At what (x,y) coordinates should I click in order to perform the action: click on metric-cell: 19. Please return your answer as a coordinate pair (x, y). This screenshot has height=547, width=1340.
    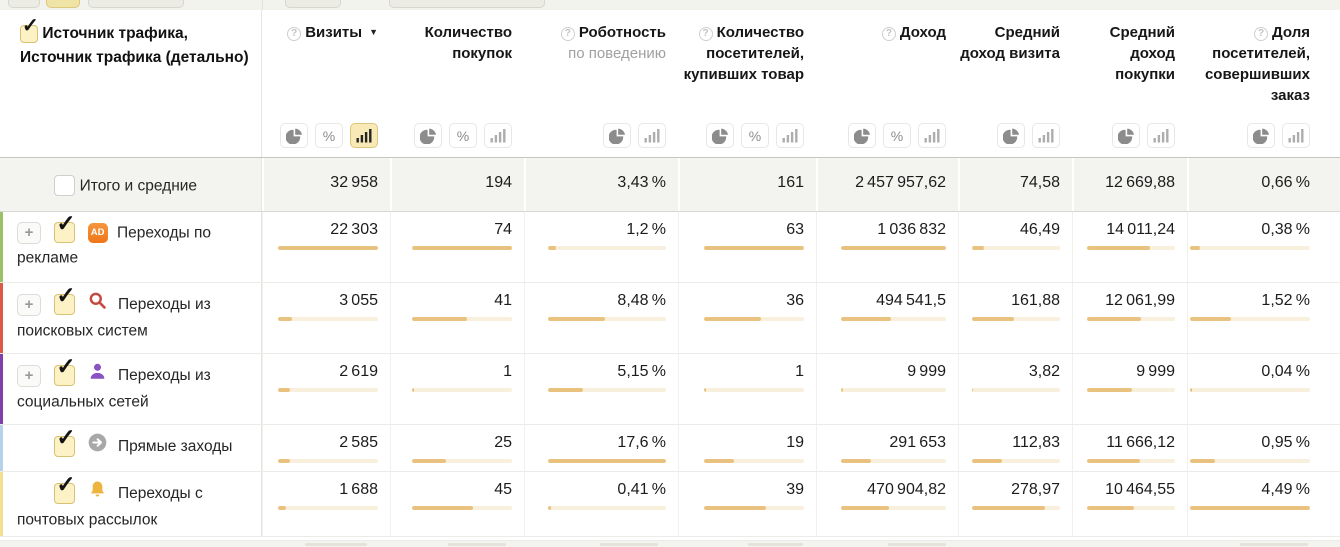
    Looking at the image, I should click on (747, 448).